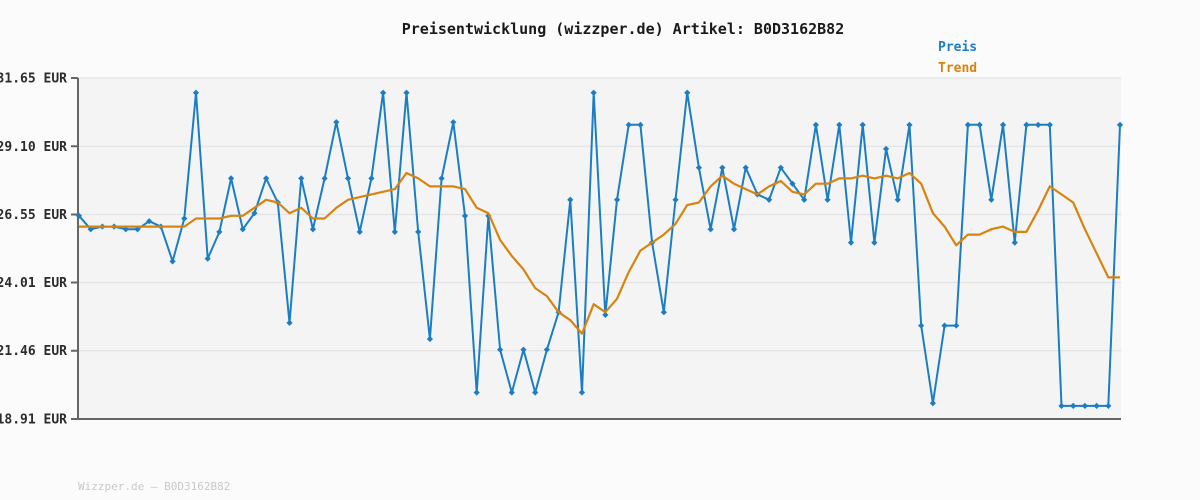  What do you see at coordinates (74, 248) in the screenshot?
I see `y-axis-tick-marks` at bounding box center [74, 248].